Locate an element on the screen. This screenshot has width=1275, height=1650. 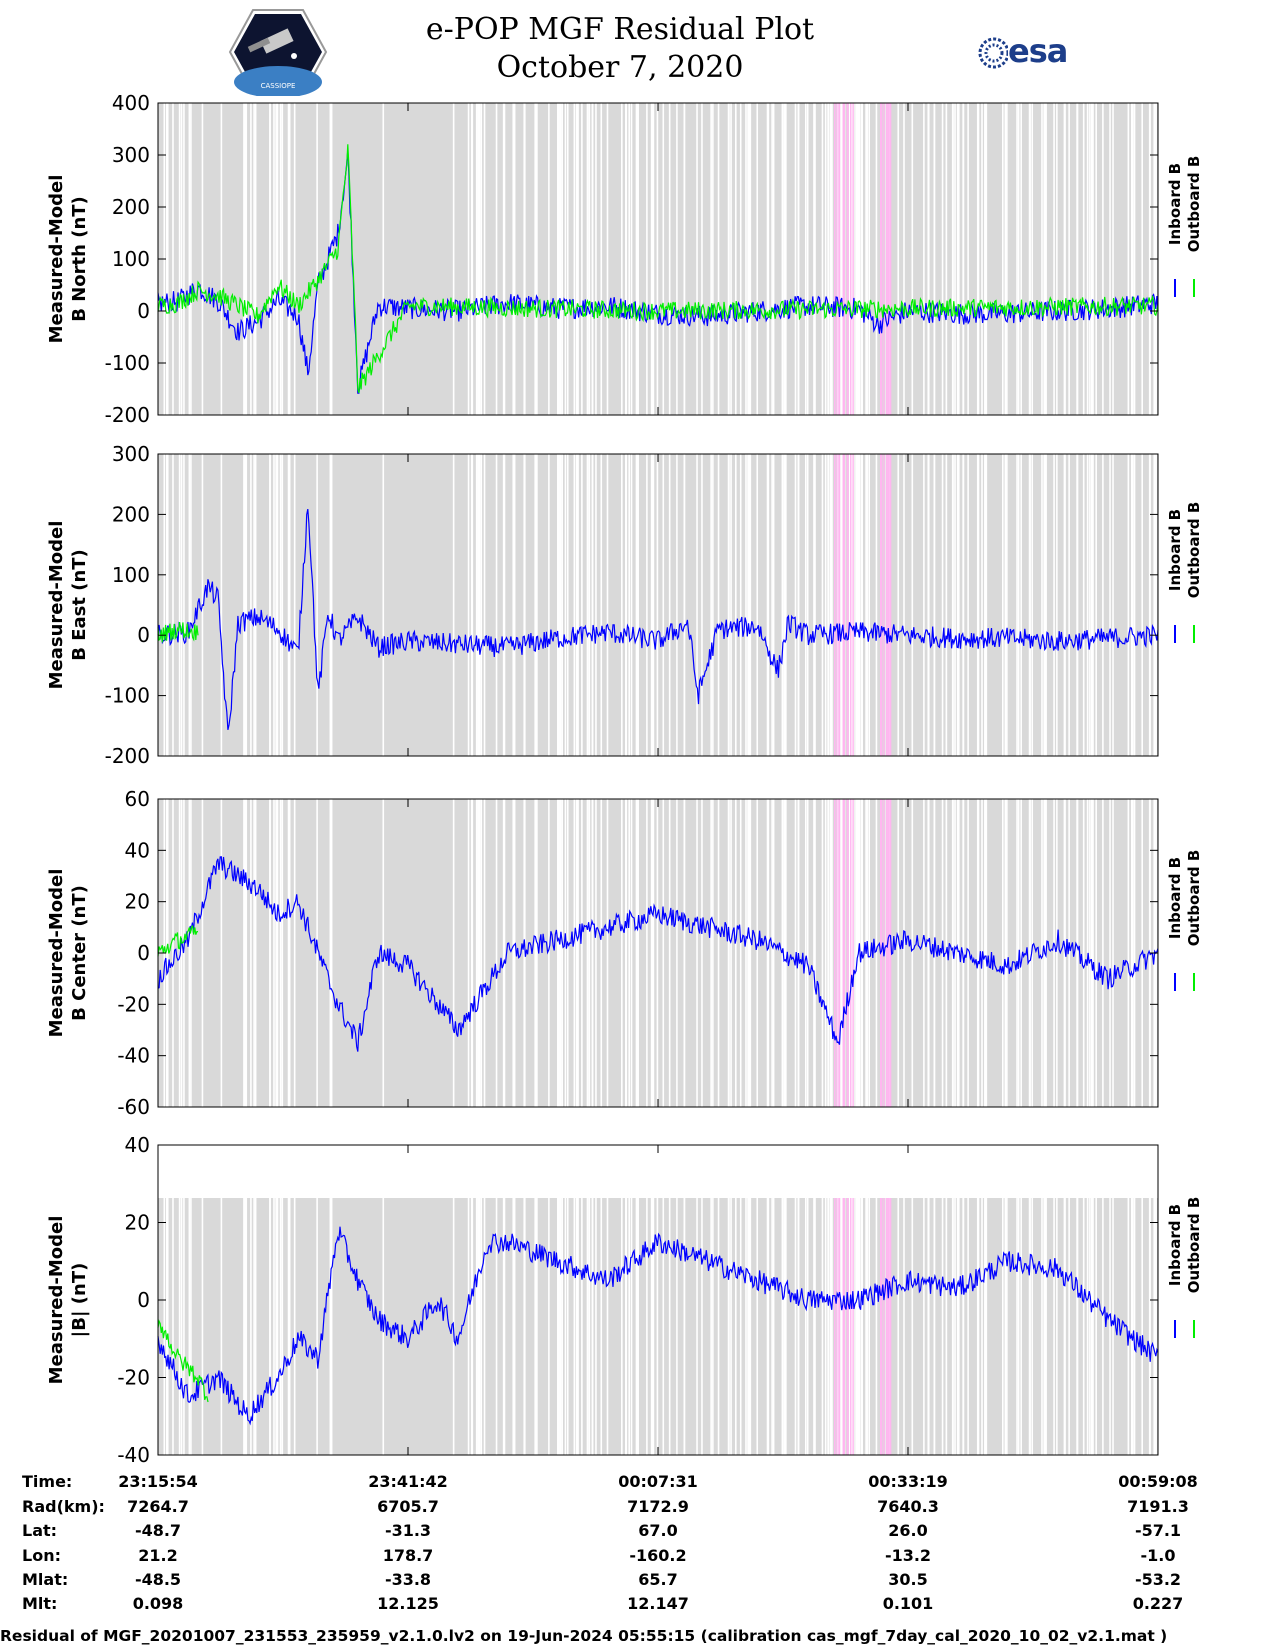
table-cell: 12.125 is located at coordinates (408, 1603).